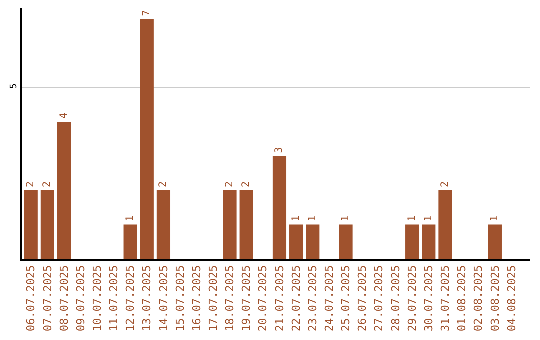 The image size is (540, 340). What do you see at coordinates (412, 298) in the screenshot?
I see `x-tick-label: 29.07.2025` at bounding box center [412, 298].